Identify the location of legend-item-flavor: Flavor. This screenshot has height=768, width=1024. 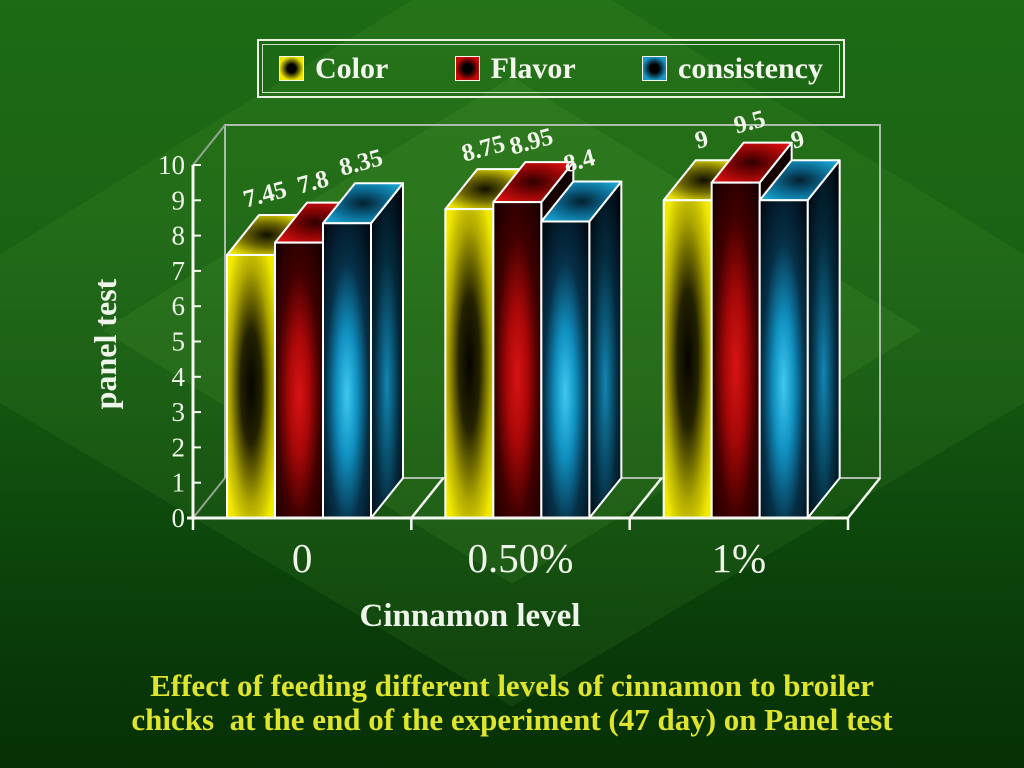
(515, 68).